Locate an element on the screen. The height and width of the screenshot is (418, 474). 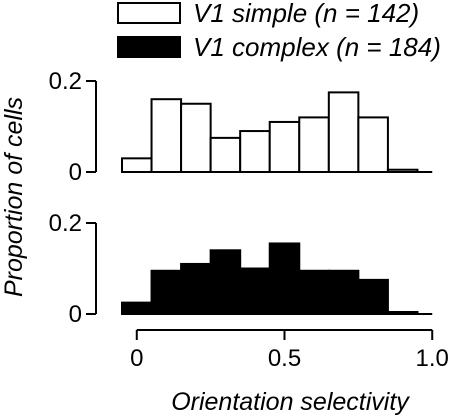
legend: V1 simple (n = 142) V1 complex (n = 184) is located at coordinates (279, 31).